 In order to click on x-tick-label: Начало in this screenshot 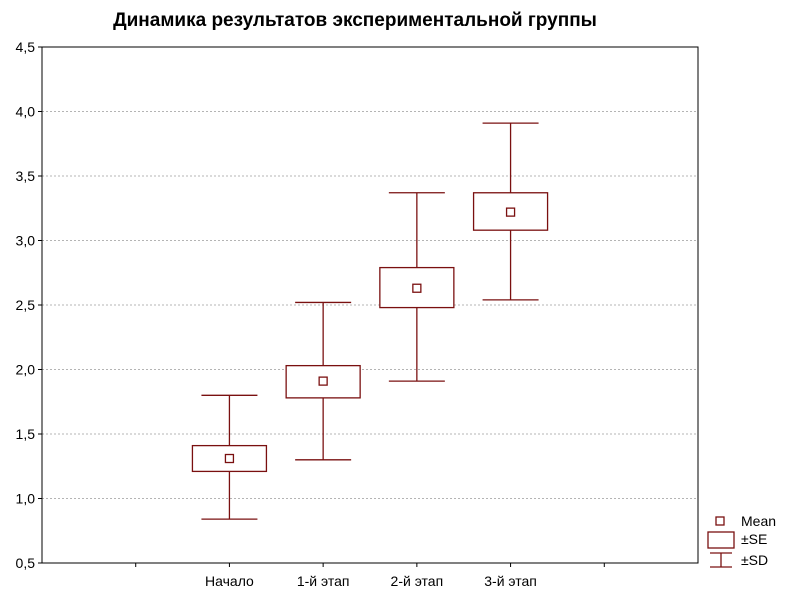, I will do `click(229, 581)`.